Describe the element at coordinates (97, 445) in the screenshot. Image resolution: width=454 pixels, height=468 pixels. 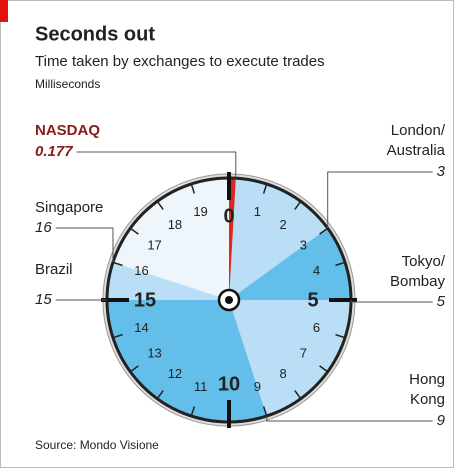
I see `source: Source: Mondo Visione` at that location.